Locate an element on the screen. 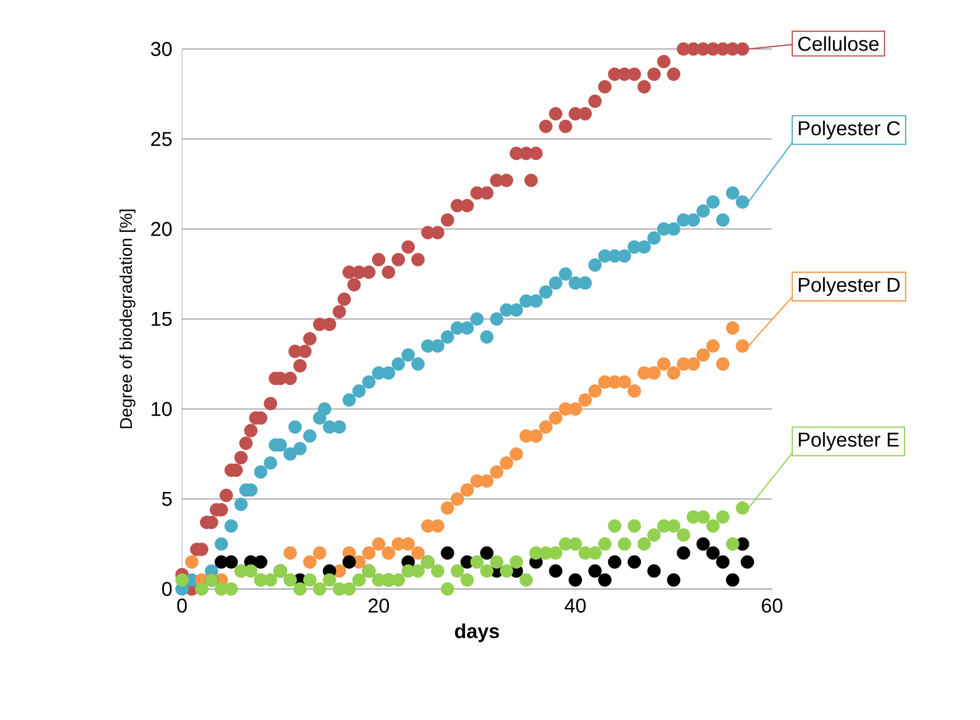 The image size is (980, 720). text: Polyester C is located at coordinates (849, 130).